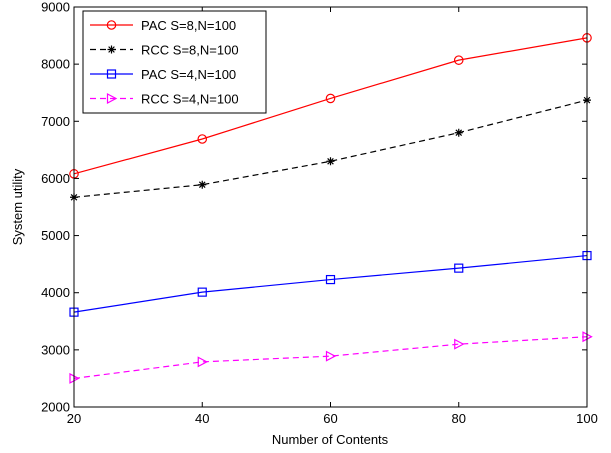  I want to click on y-tick-label-5: 6000, so click(55, 178).